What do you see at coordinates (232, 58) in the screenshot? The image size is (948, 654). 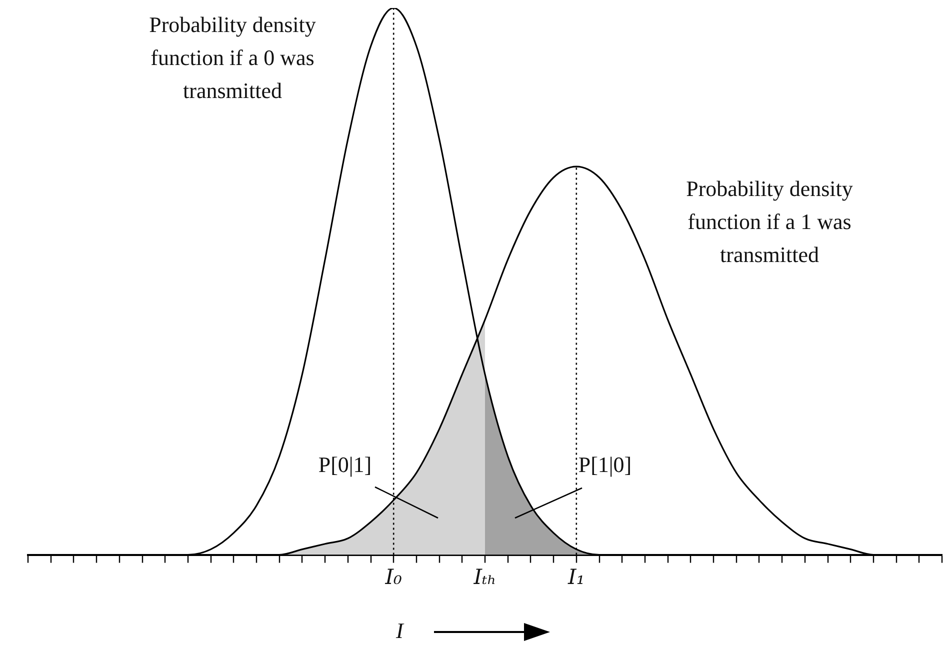 I see `annotation: Probability density function if a 0 was transmitted` at bounding box center [232, 58].